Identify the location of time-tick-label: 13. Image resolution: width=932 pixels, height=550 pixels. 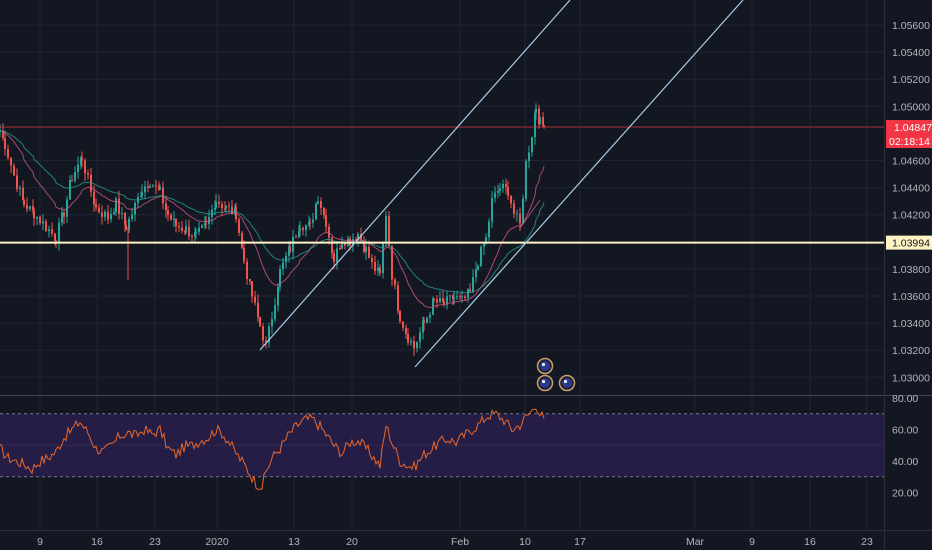
(294, 542).